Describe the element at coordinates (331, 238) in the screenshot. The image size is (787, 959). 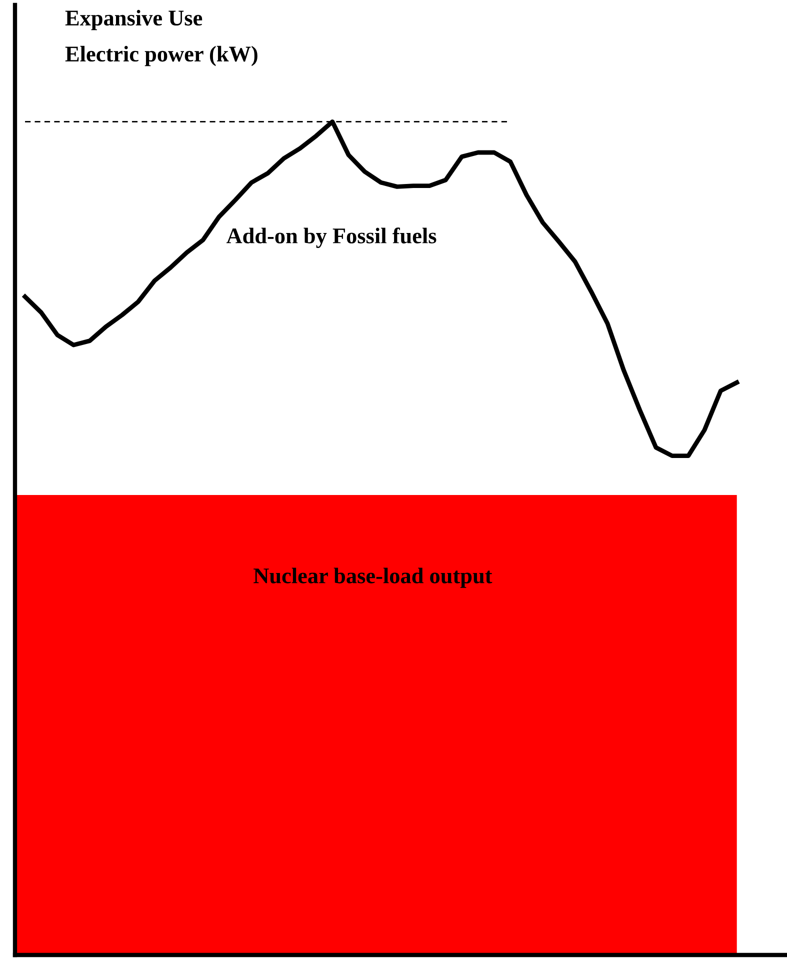
I see `annotation: Add-on by Fossil fuels` at that location.